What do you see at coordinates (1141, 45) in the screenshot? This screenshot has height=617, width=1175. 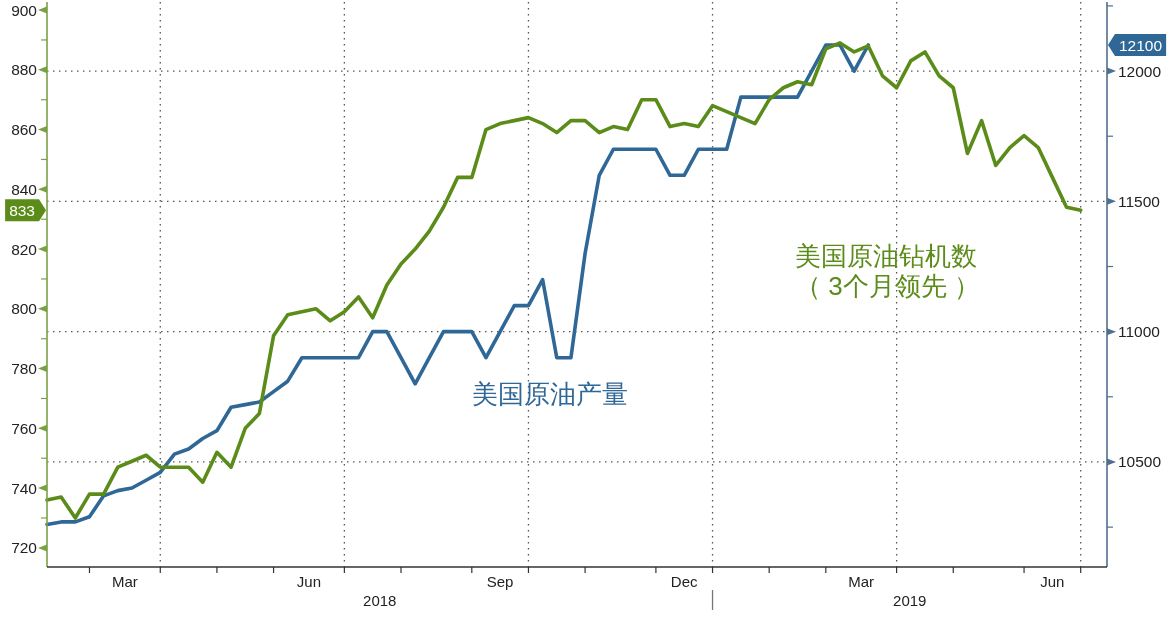 I see `y2-tick-label: 12100` at bounding box center [1141, 45].